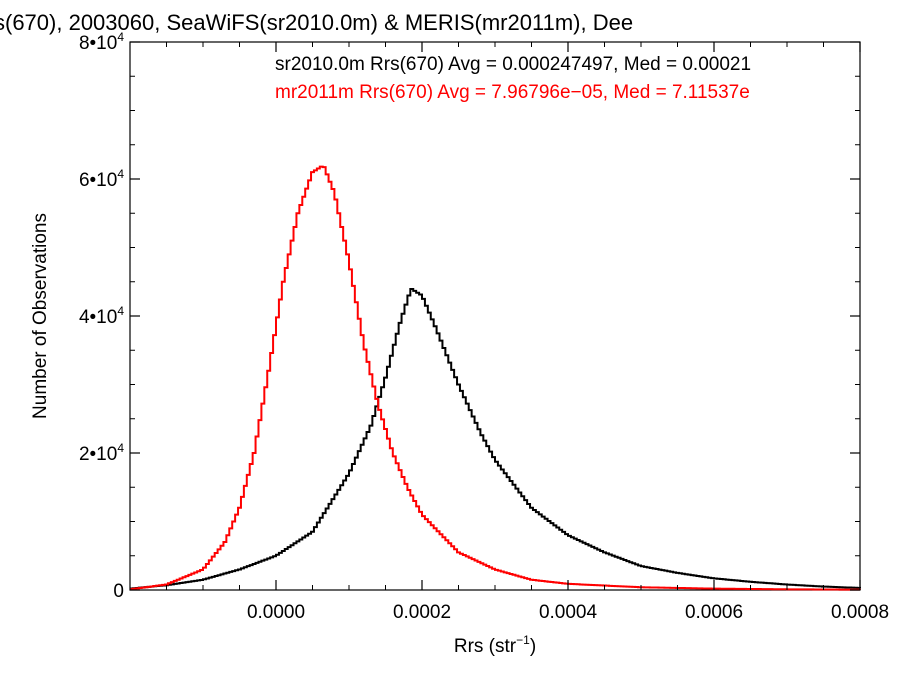  I want to click on y-tick-label: 4•104, so click(101, 316).